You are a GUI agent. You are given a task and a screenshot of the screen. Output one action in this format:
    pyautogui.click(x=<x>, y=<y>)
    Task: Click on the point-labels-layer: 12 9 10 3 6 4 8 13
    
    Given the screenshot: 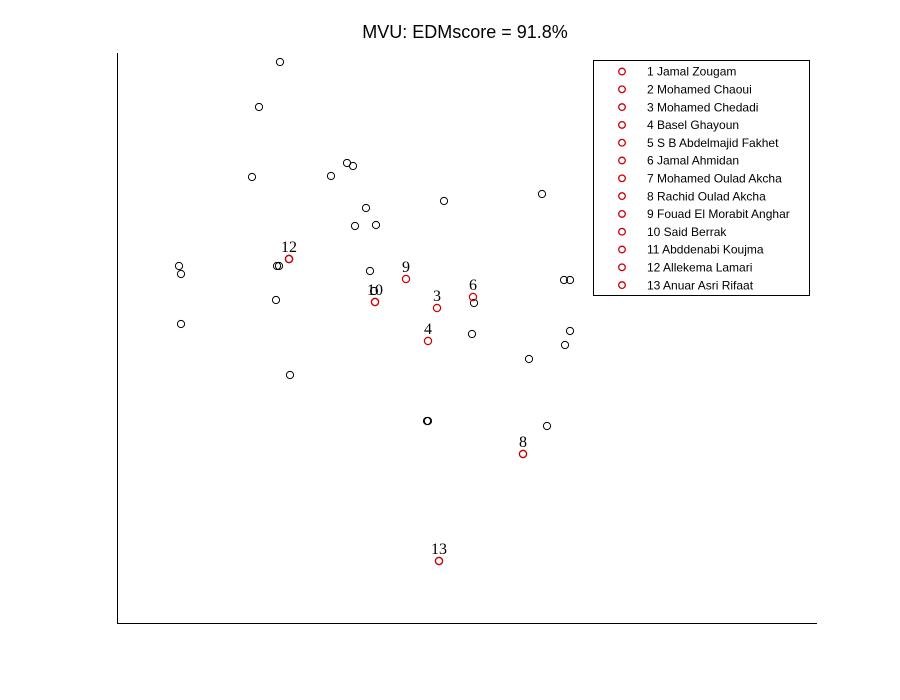 What is the action you would take?
    pyautogui.click(x=404, y=398)
    